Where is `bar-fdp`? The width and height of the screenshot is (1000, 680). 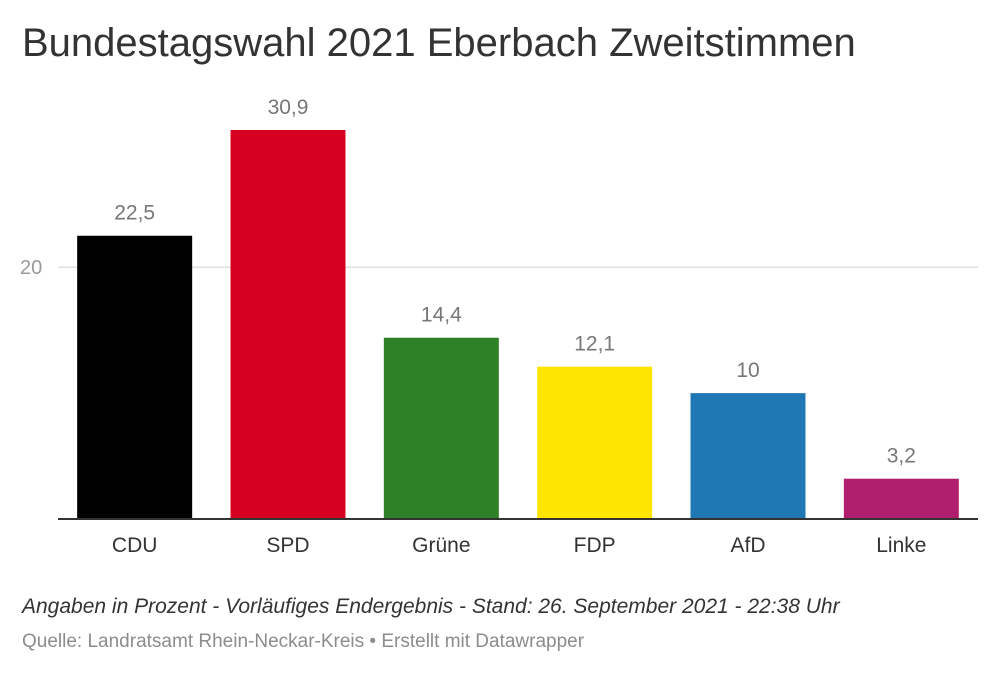
bar-fdp is located at coordinates (595, 442).